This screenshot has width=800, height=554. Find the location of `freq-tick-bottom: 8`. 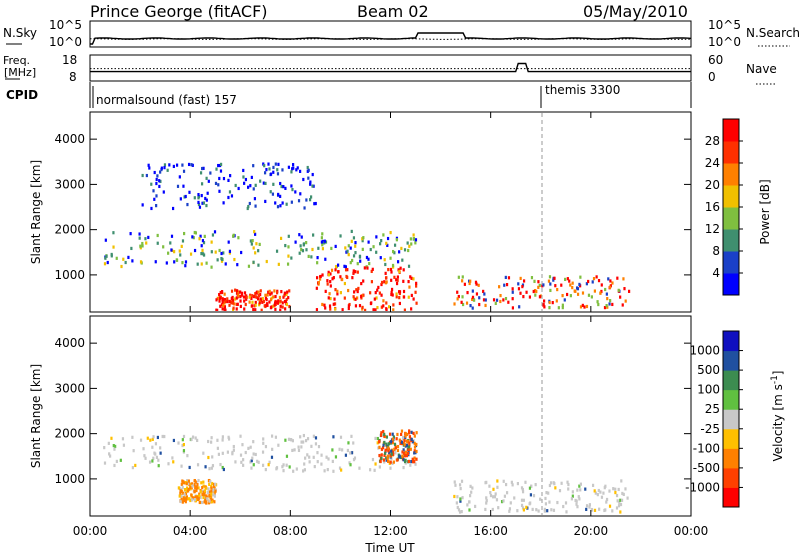

freq-tick-bottom: 8 is located at coordinates (73, 77).